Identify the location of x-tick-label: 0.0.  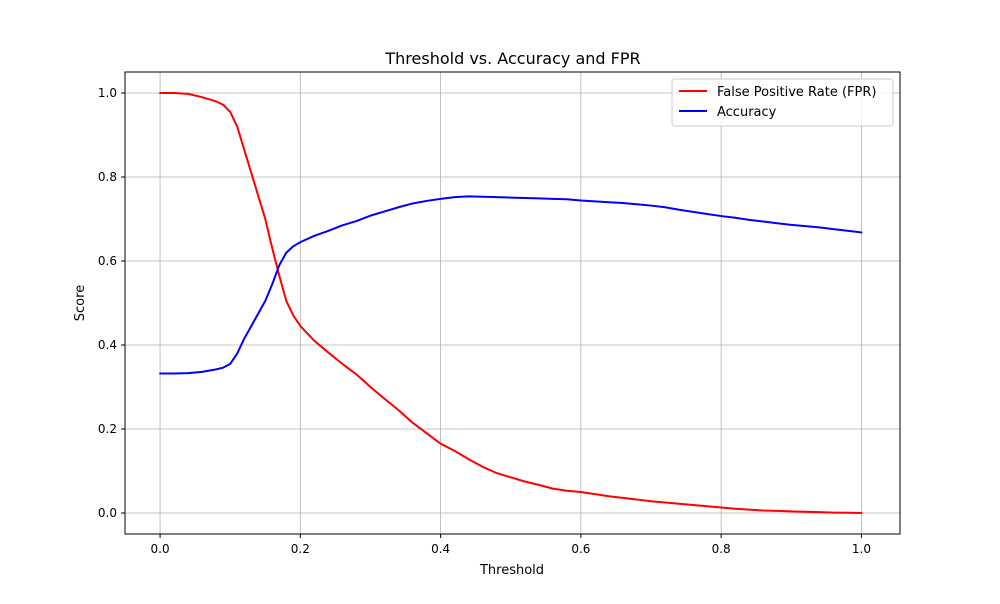
(160, 549).